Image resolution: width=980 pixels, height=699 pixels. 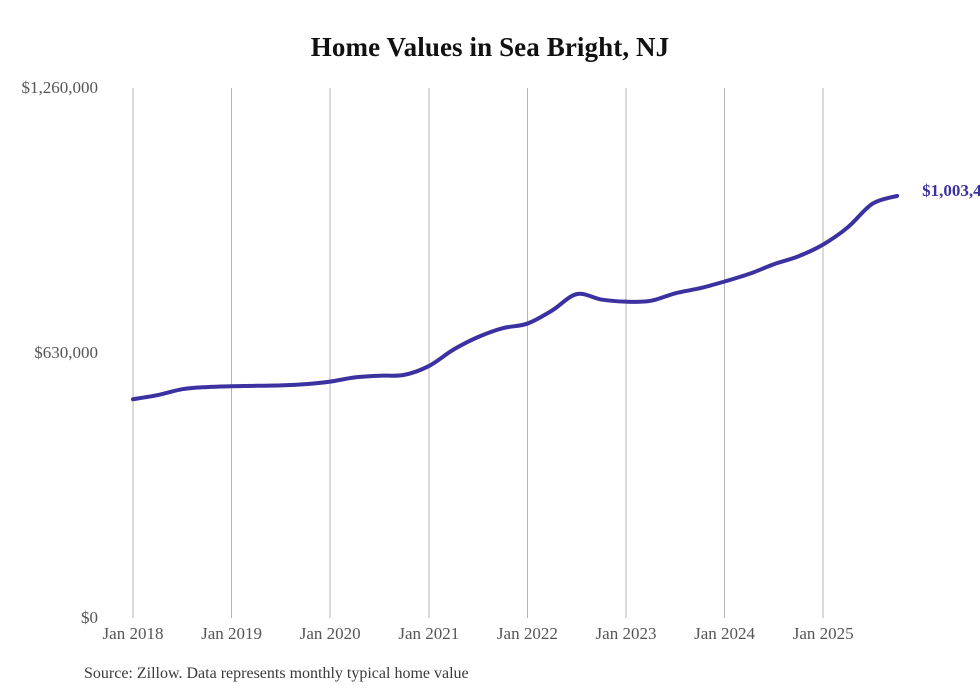 I want to click on x-tick-label-jan-2023: Jan 2023, so click(x=626, y=633).